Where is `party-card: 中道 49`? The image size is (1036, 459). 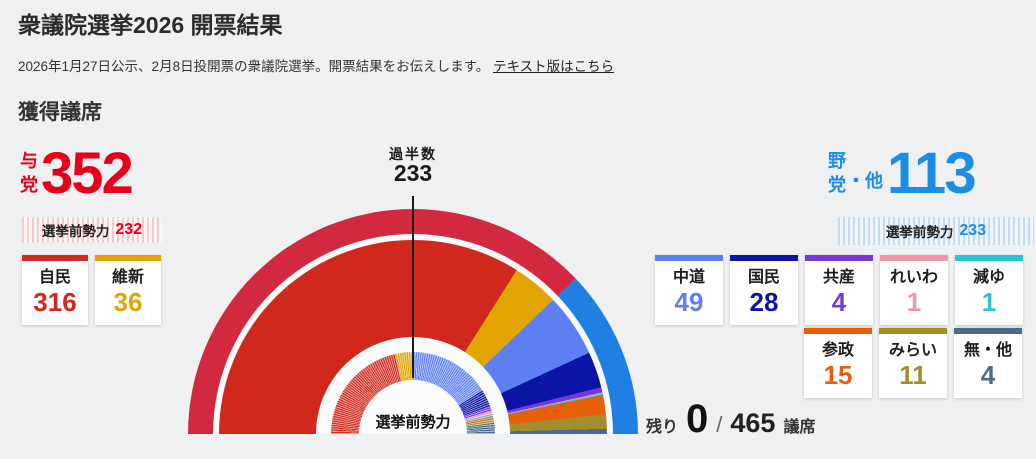
party-card: 中道 49 is located at coordinates (689, 290).